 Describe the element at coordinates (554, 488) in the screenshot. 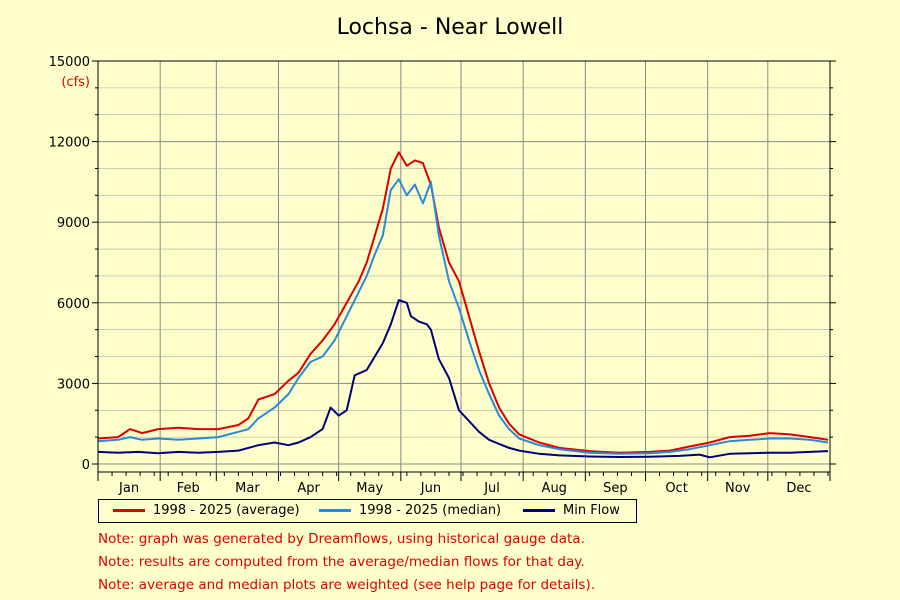

I see `x-tick-label: Aug` at that location.